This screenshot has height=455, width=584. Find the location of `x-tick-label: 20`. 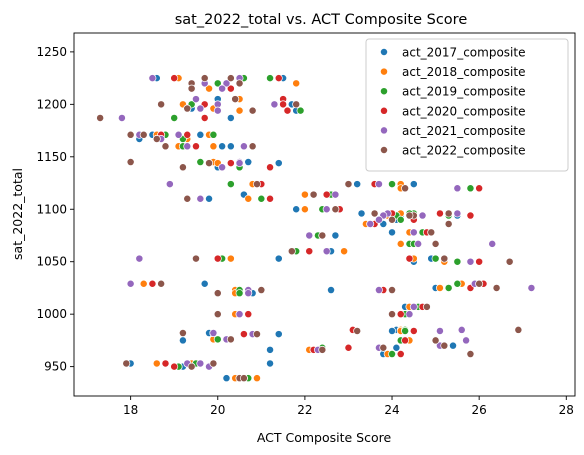

x-tick-label: 20 is located at coordinates (217, 410).